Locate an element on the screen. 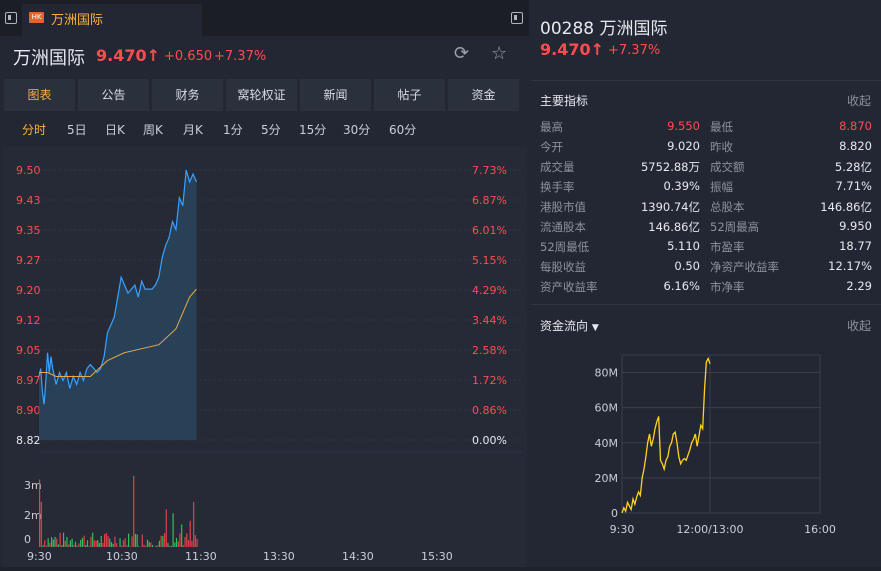 This screenshot has height=571, width=881. refresh-icon: ⟳ is located at coordinates (461, 53).